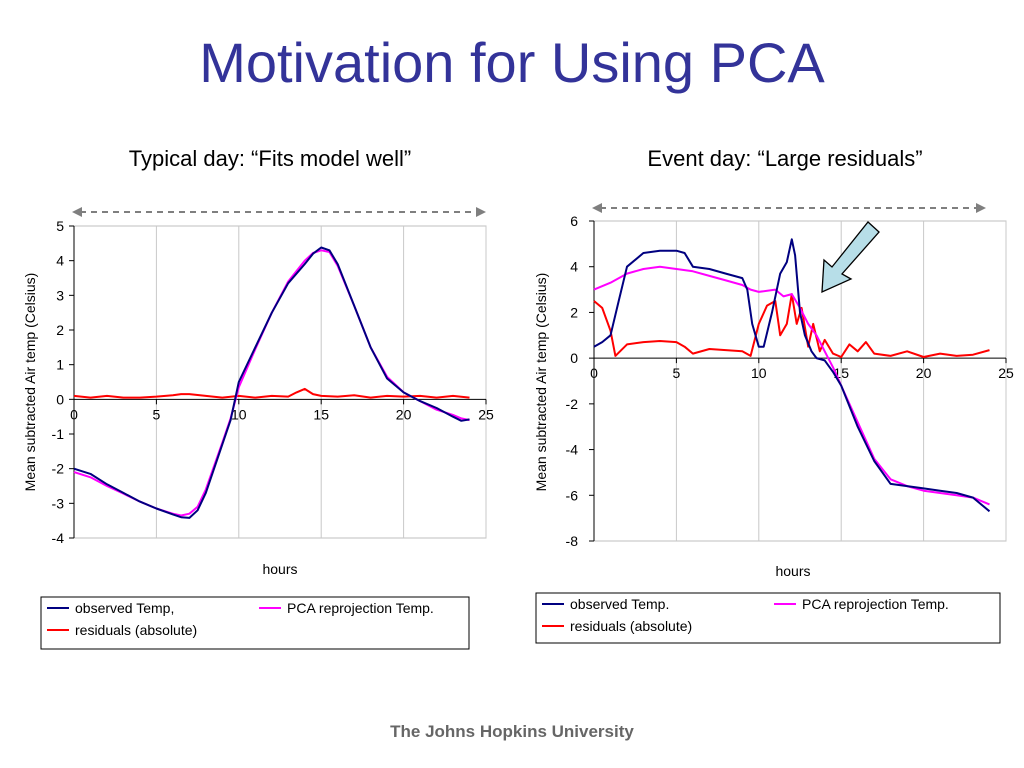 The image size is (1024, 768). I want to click on y-tick-label: 3, so click(60, 295).